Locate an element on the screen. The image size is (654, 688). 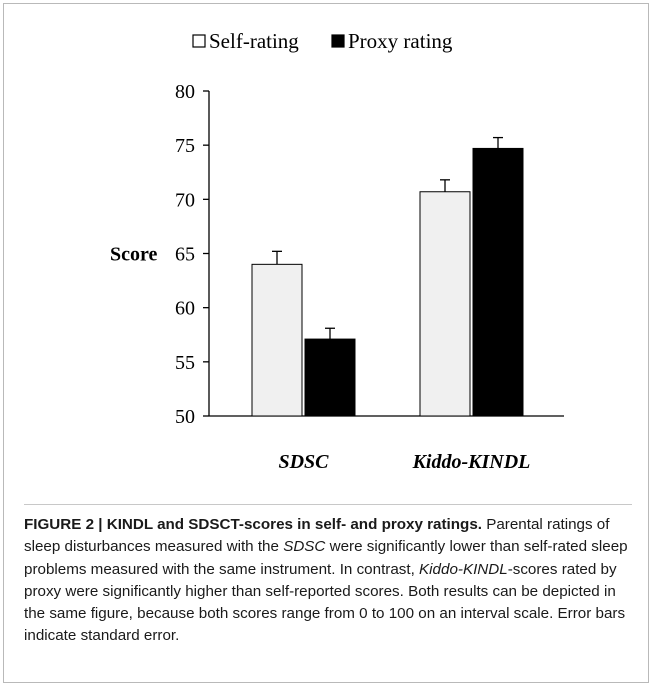
legend-label-proxy: Proxy rating is located at coordinates (400, 41).